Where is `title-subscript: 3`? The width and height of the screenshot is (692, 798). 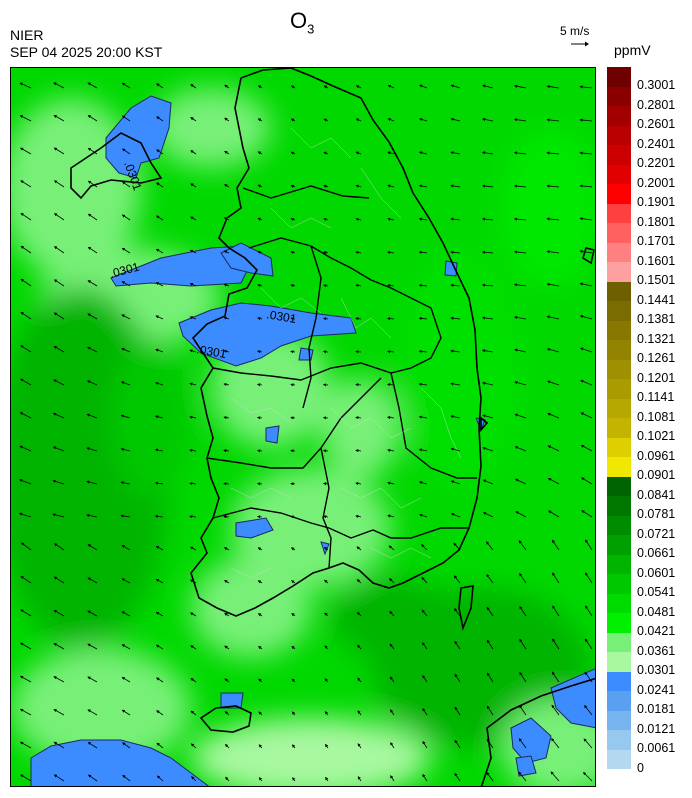 title-subscript: 3 is located at coordinates (311, 29).